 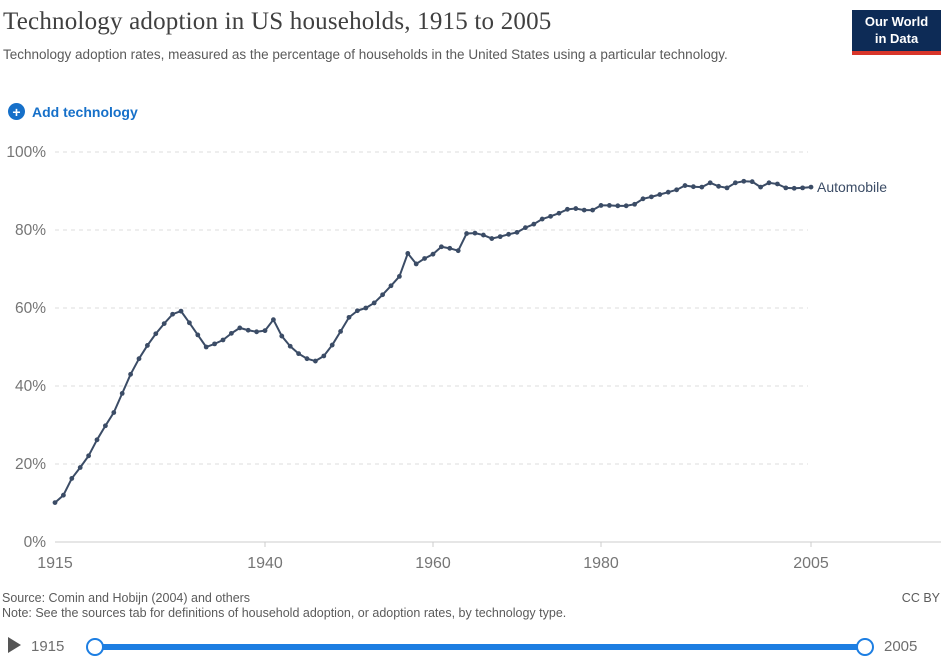 I want to click on timeline-handle-start, so click(x=95, y=647).